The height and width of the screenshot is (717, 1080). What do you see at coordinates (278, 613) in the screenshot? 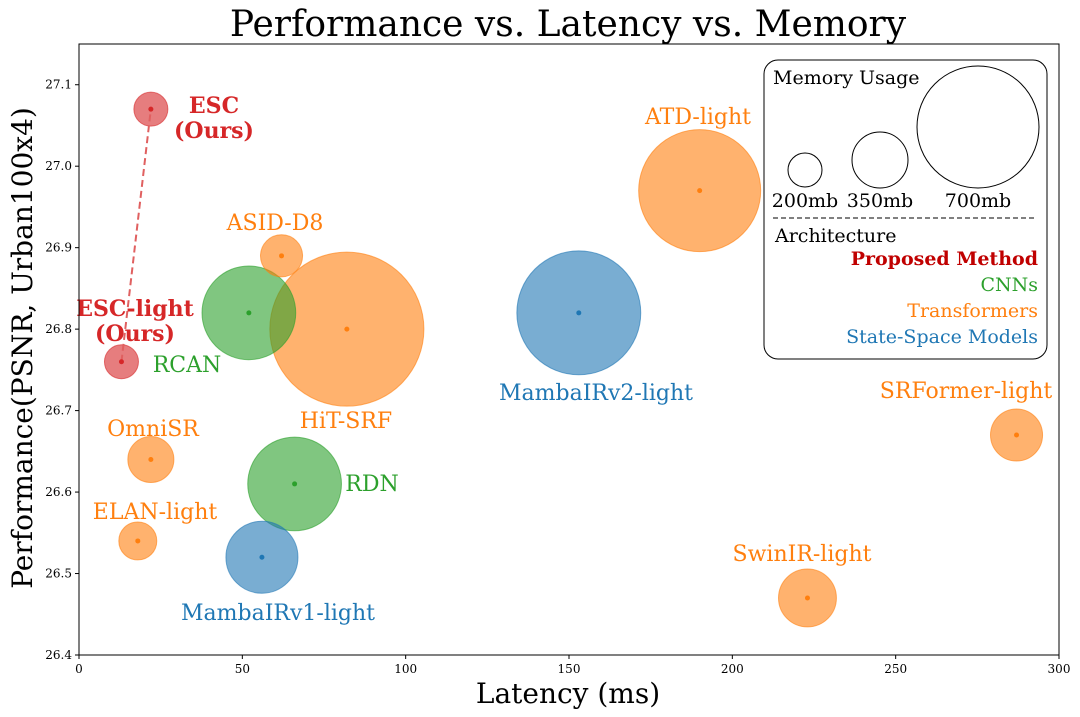
I see `point-label: MambaIRv1-light` at bounding box center [278, 613].